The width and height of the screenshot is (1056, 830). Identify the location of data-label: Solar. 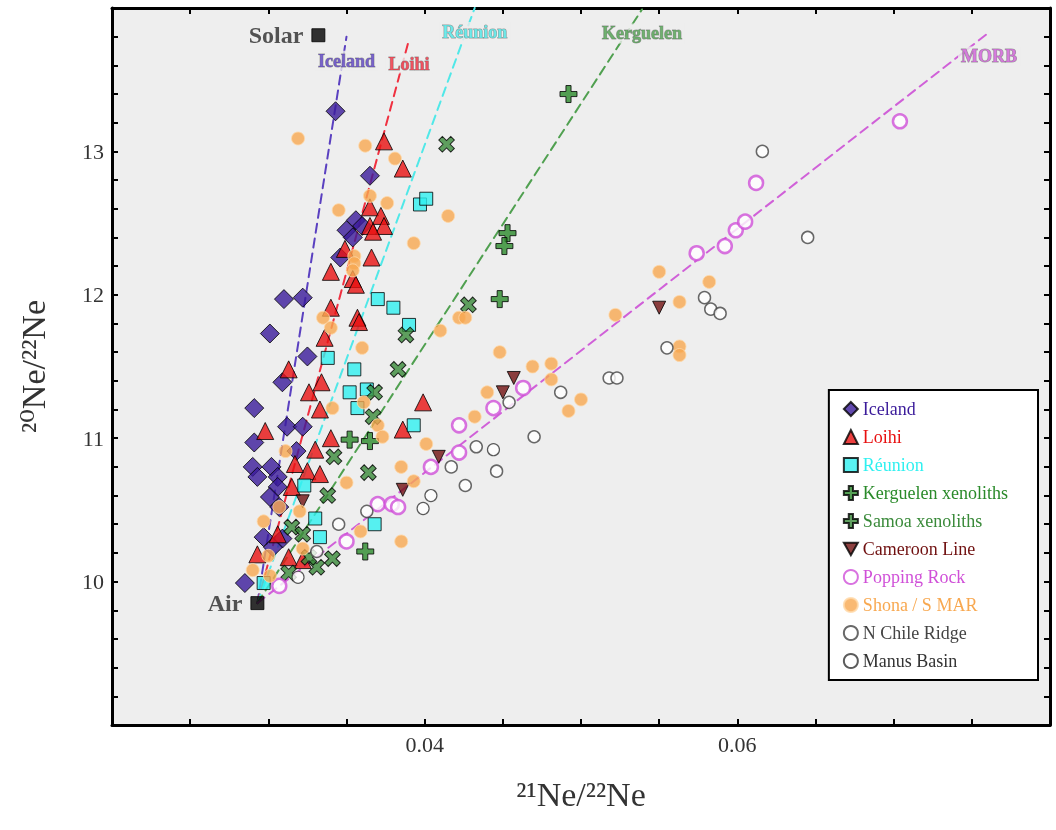
(276, 35).